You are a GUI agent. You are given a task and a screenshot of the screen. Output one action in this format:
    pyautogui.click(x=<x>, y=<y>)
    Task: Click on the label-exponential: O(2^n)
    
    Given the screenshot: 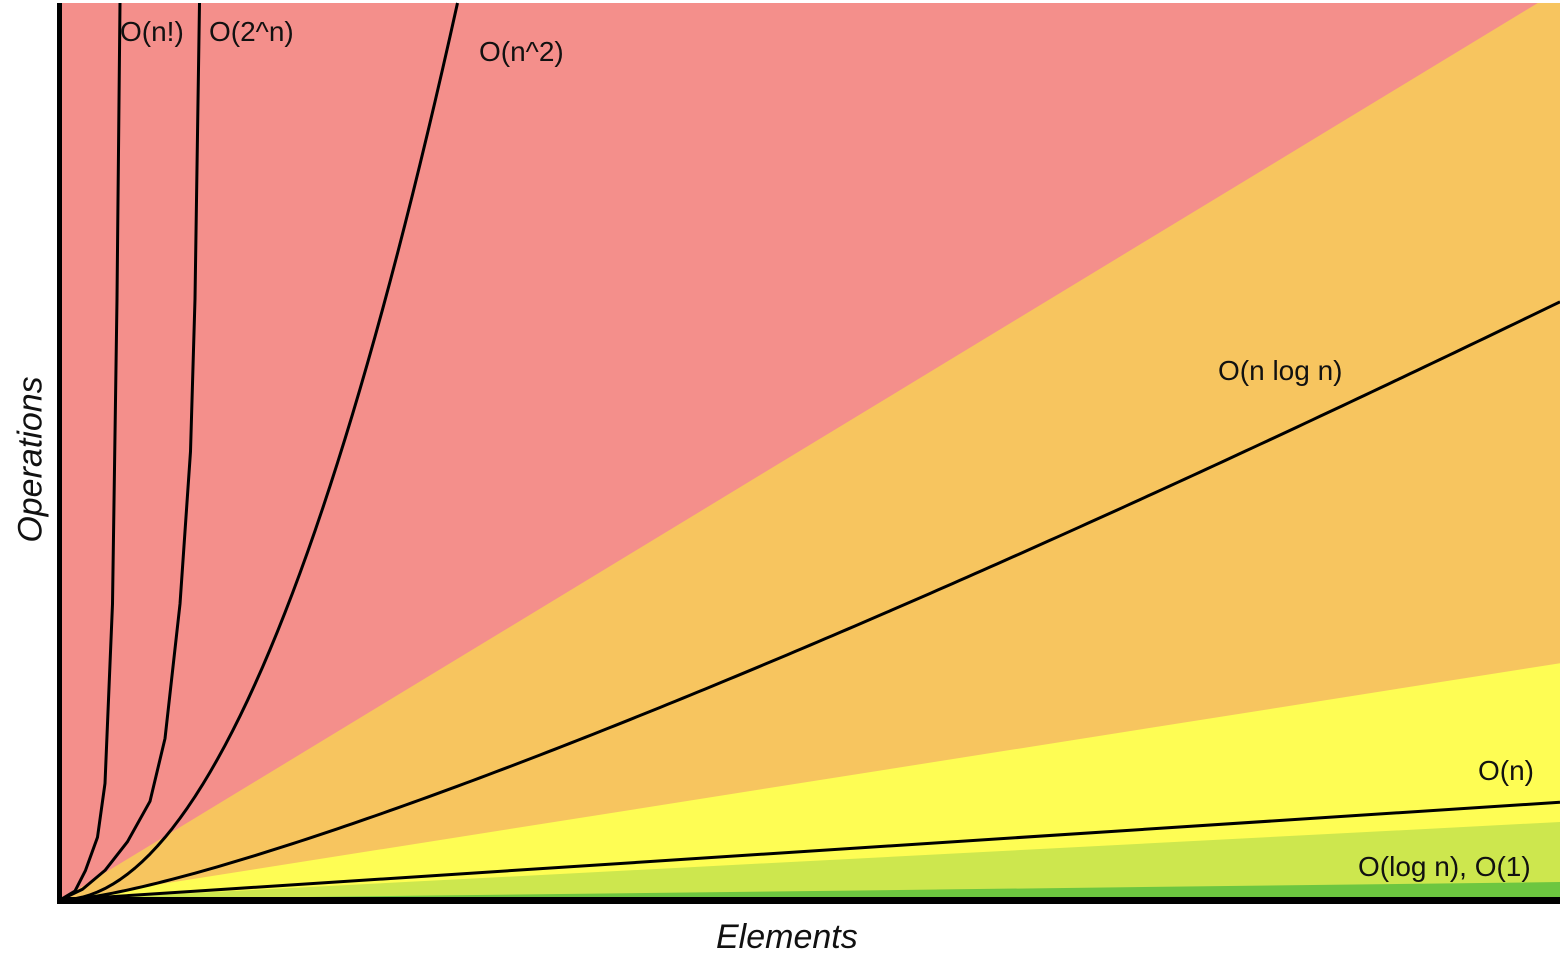 What is the action you would take?
    pyautogui.click(x=251, y=31)
    